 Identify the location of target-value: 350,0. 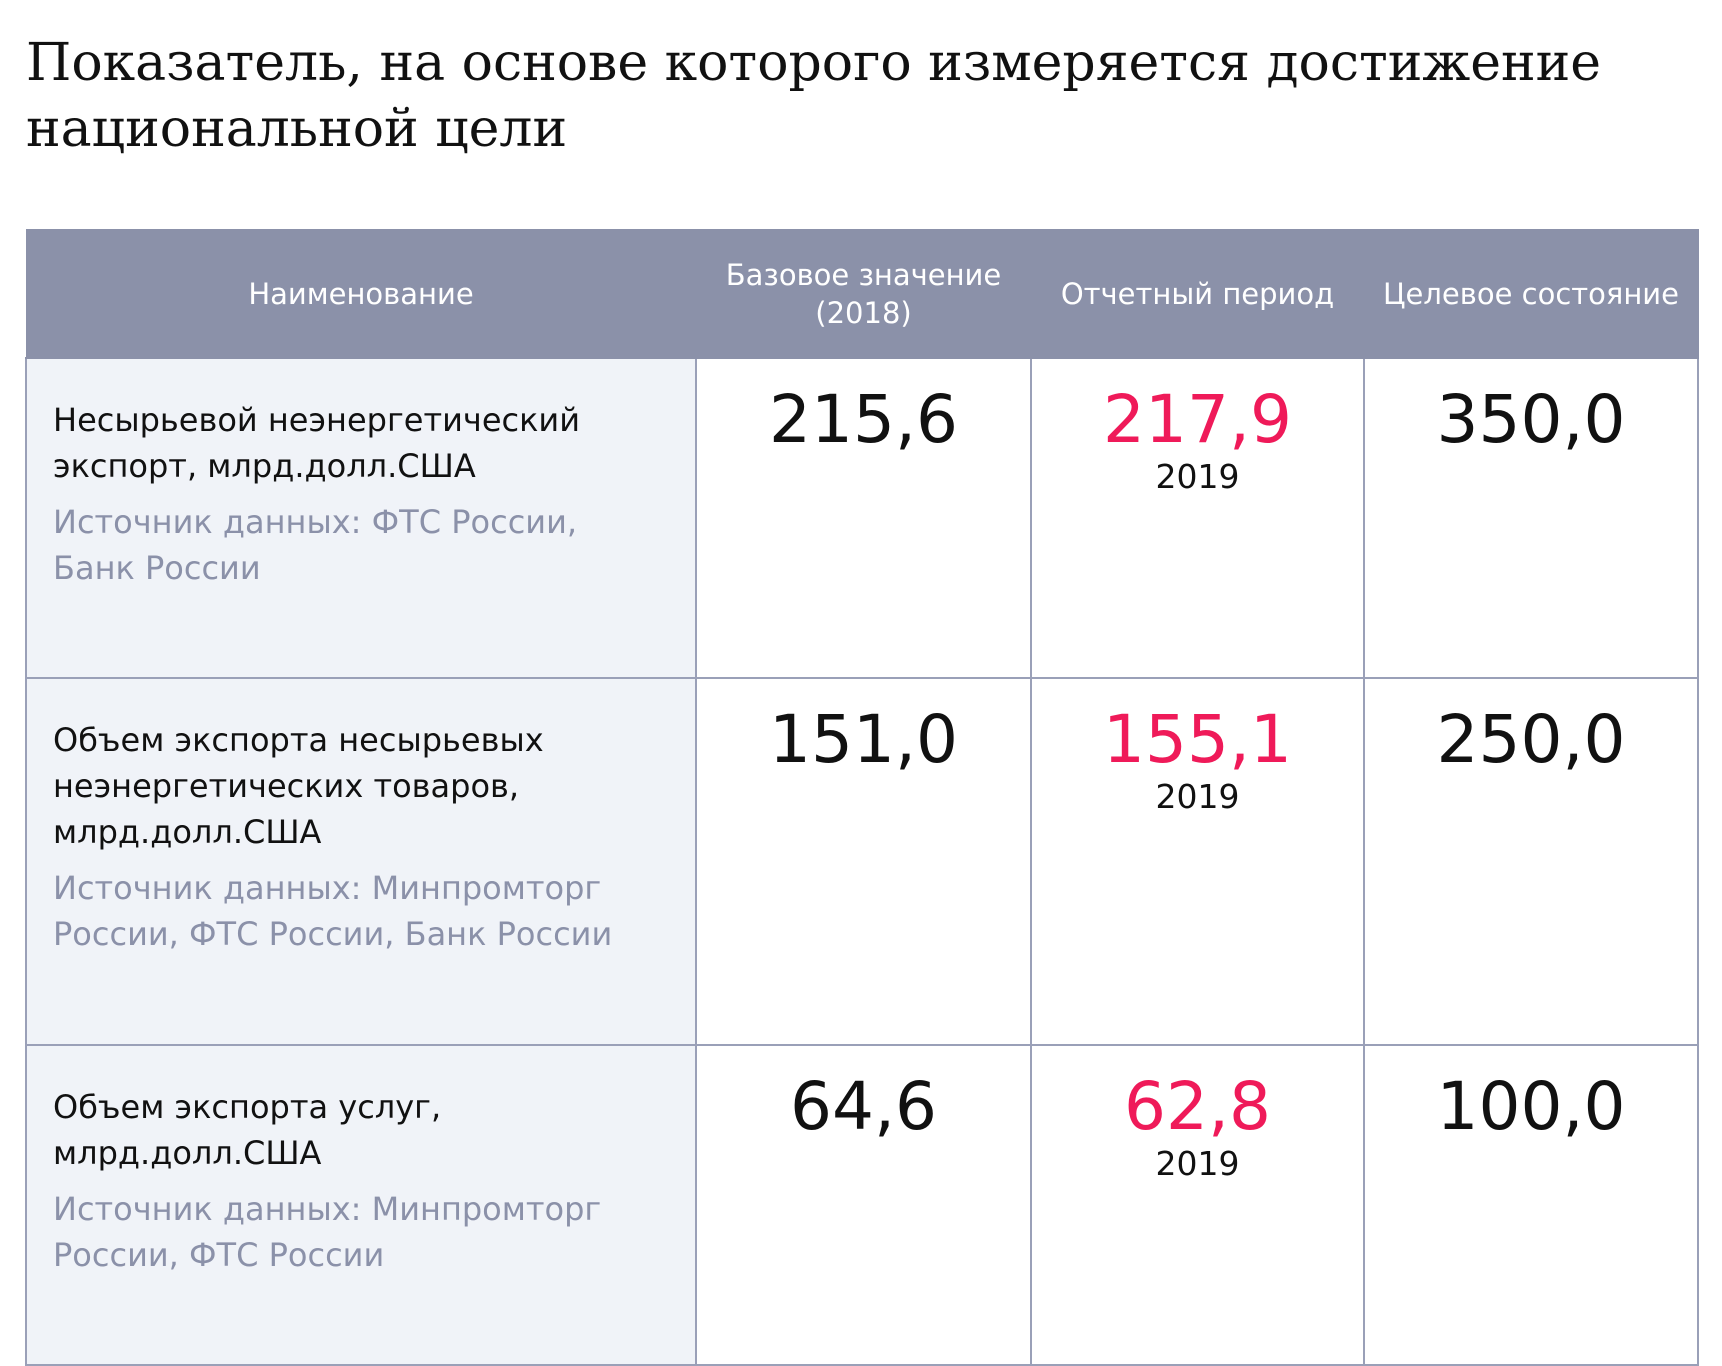
(1531, 419).